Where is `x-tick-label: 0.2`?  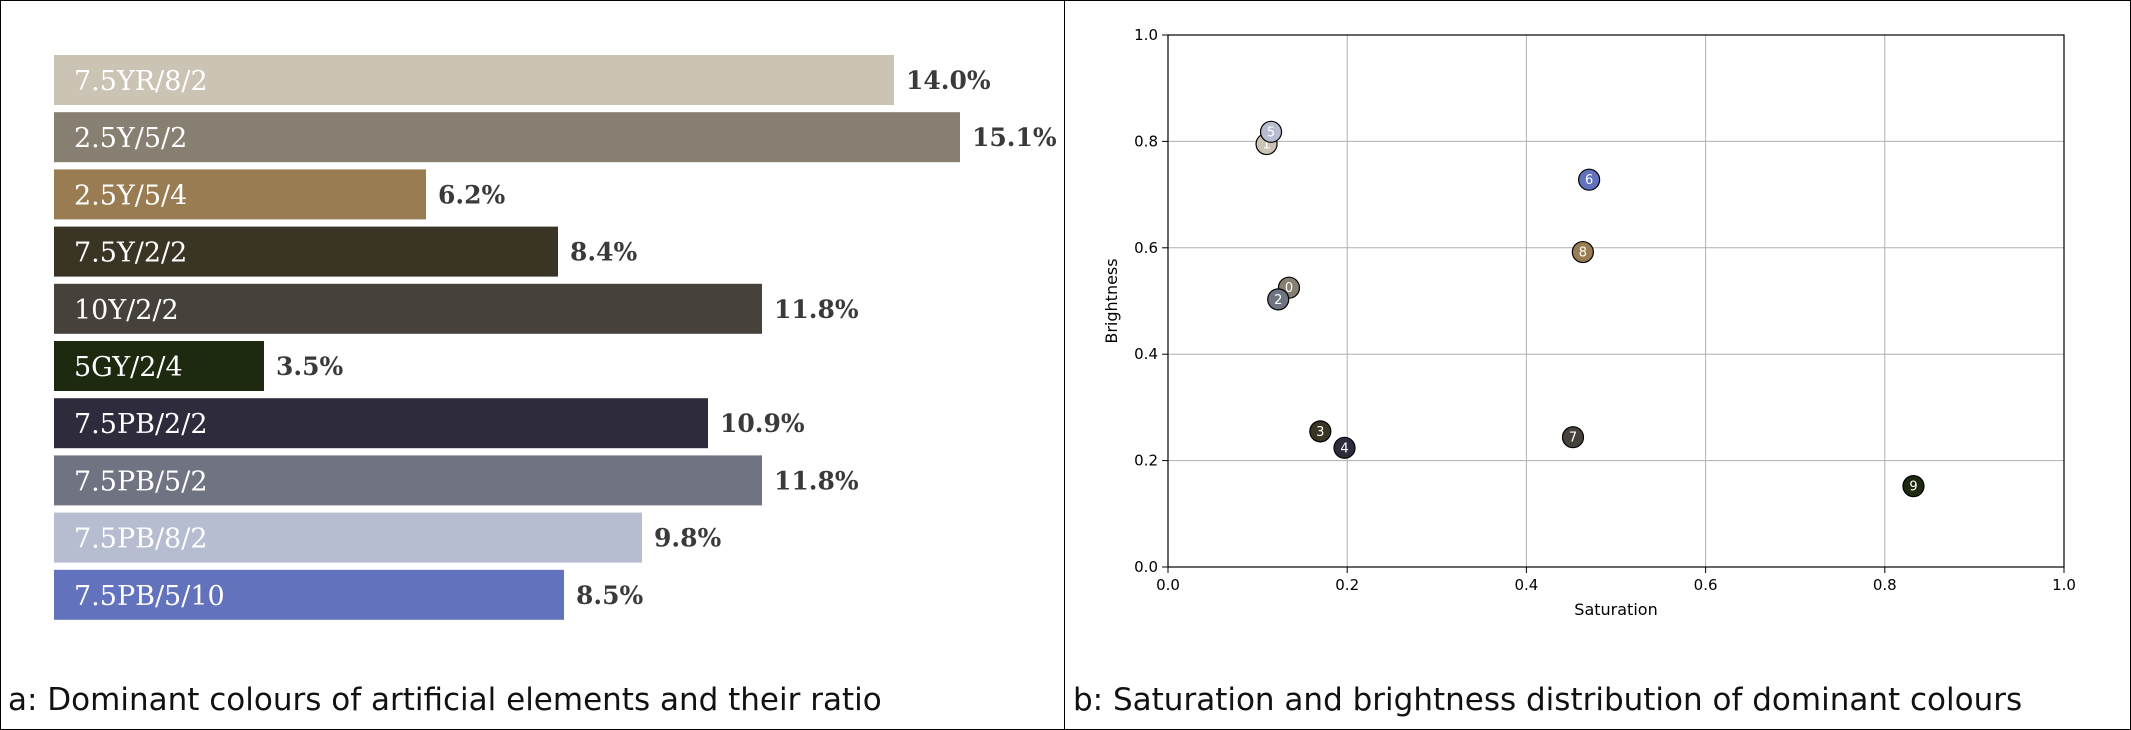 x-tick-label: 0.2 is located at coordinates (1347, 585).